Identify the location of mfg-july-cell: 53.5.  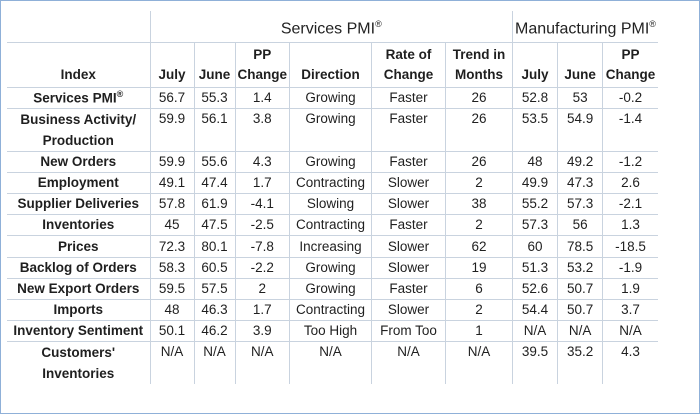
(535, 130).